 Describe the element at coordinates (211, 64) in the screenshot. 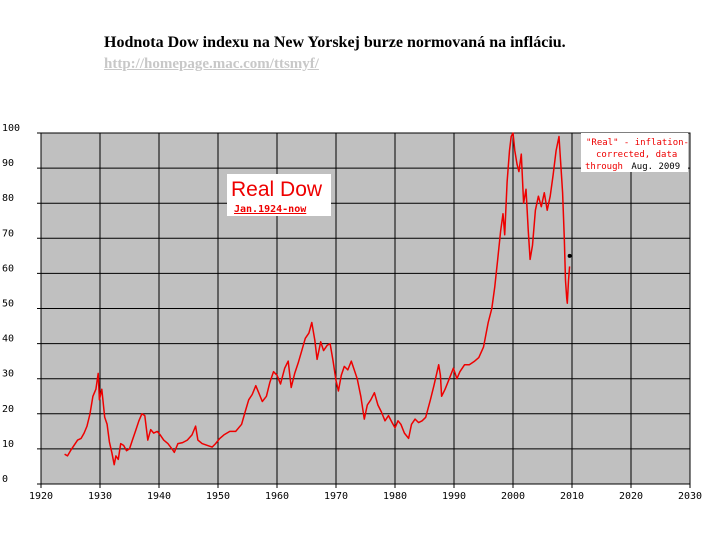

I see `source-link: http://homepage.mac.com/ttsmyf/` at that location.